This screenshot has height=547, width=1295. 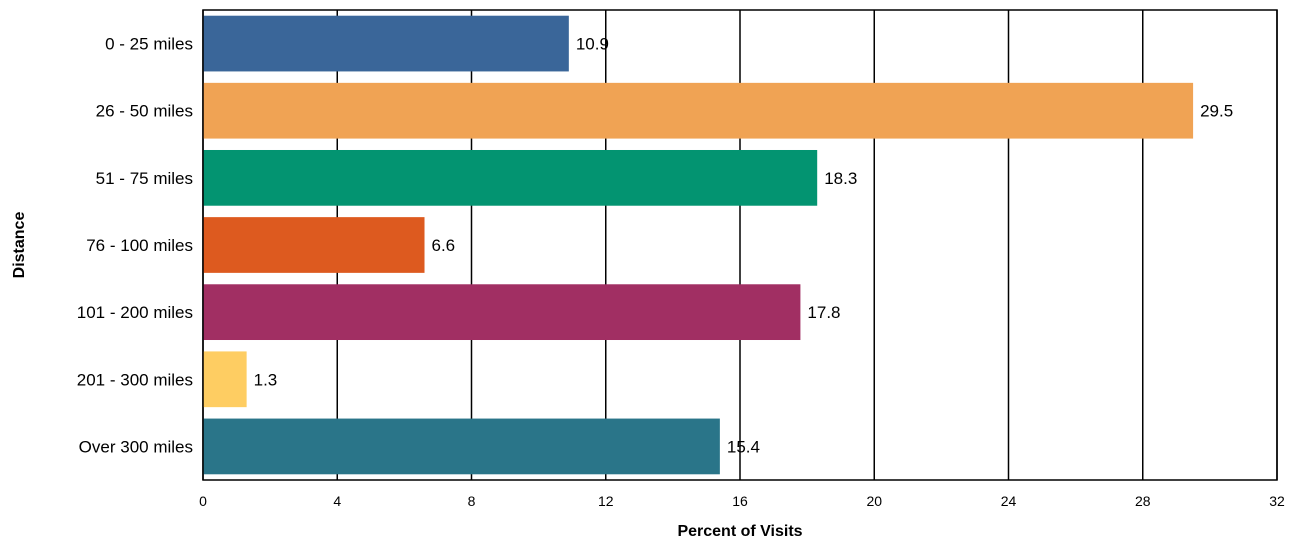 What do you see at coordinates (592, 44) in the screenshot?
I see `data-label: 10.9` at bounding box center [592, 44].